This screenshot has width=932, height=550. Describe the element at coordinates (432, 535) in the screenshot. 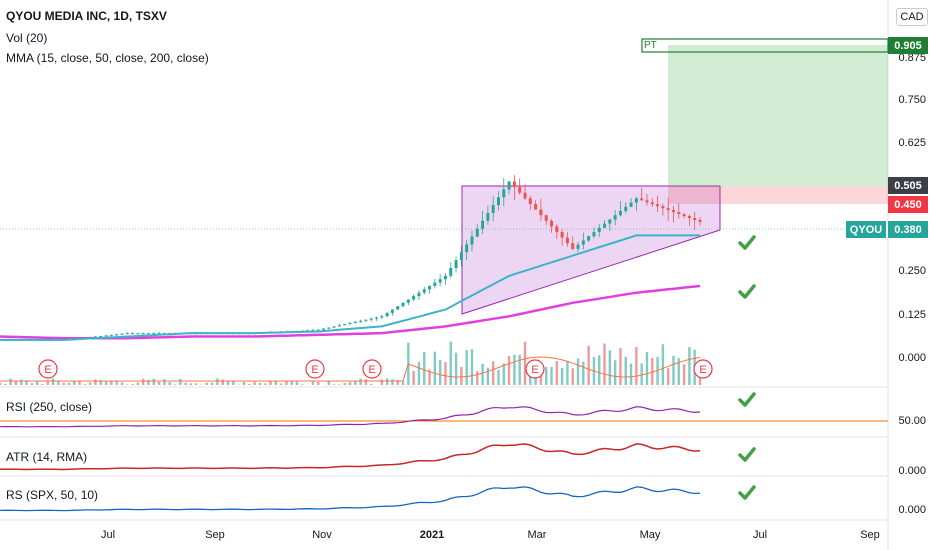

I see `date-tick: 2021` at that location.